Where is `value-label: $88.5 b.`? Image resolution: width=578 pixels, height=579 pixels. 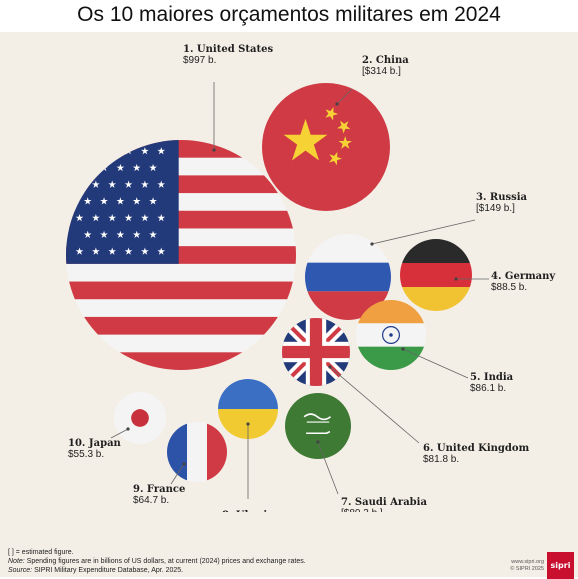
value-label: $88.5 b. is located at coordinates (509, 287).